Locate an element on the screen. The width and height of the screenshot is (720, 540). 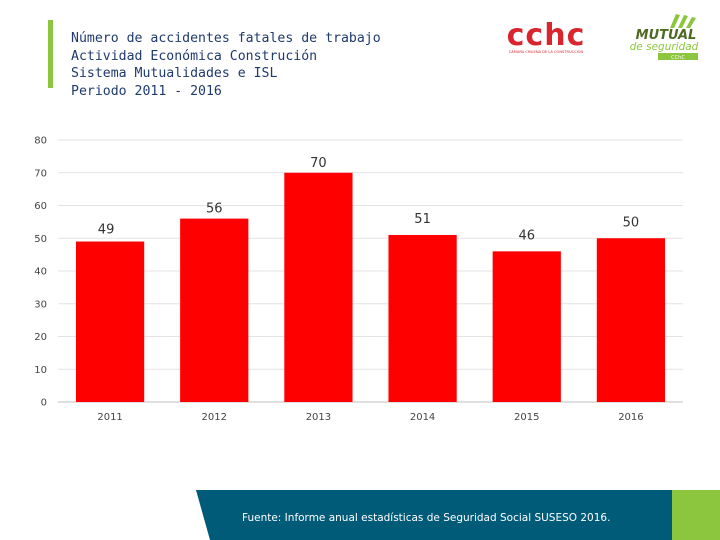
data-label: 56 is located at coordinates (214, 209).